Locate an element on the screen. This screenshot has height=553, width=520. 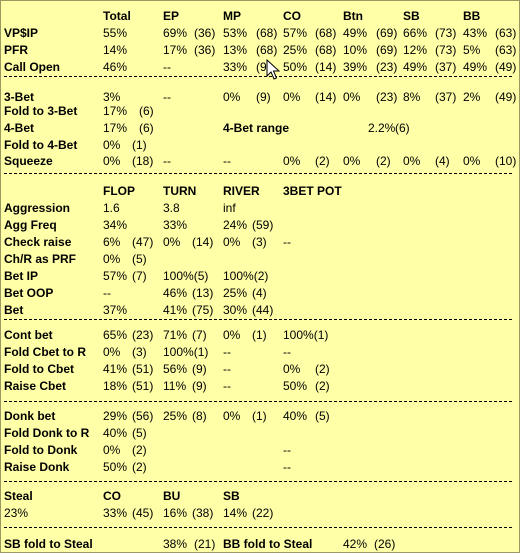
mouse-cursor-icon is located at coordinates (273, 69).